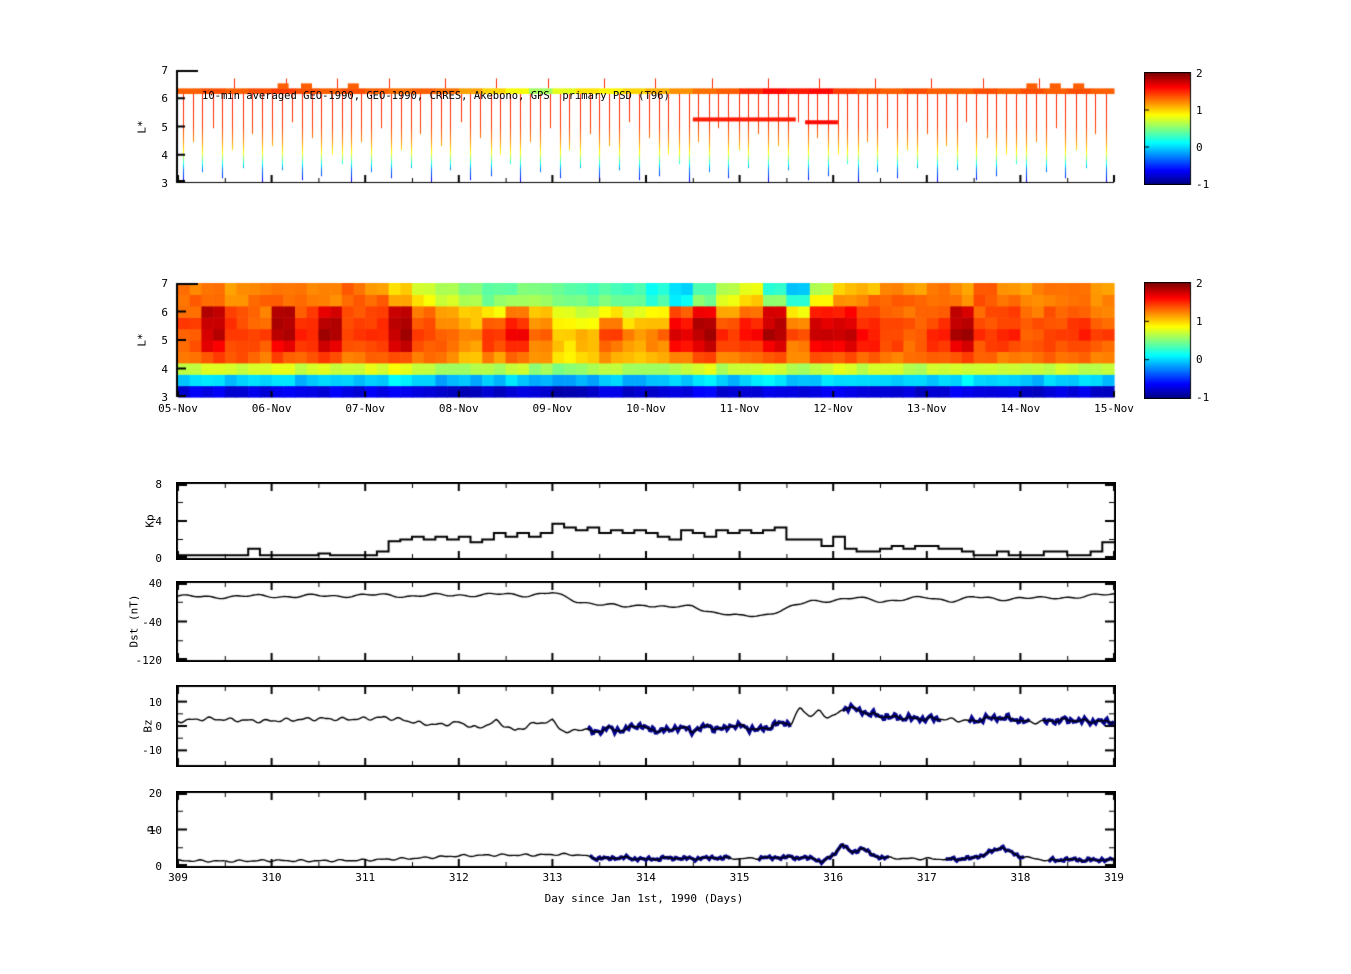  I want to click on colorbar1-tick-label: 0, so click(1199, 147).